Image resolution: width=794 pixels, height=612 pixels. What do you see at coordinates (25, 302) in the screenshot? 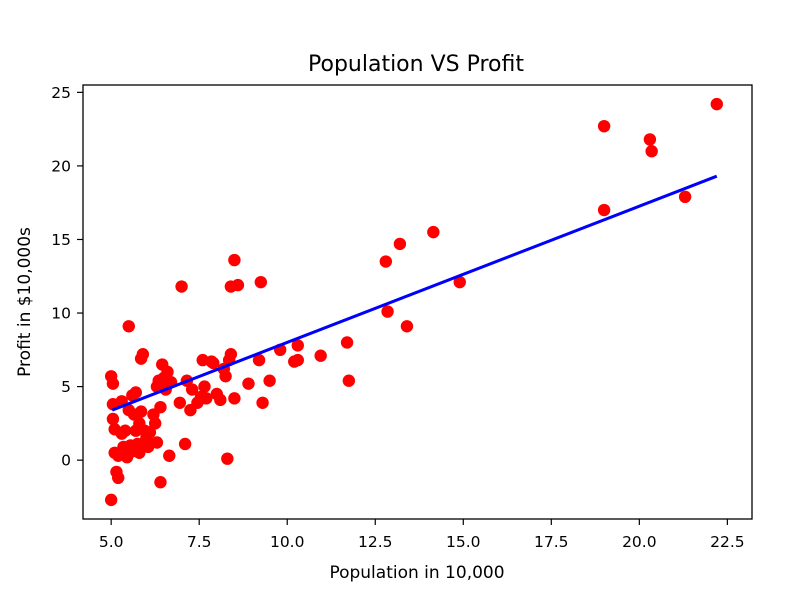
I see `y-axis-label: Profit in $10,000s` at bounding box center [25, 302].